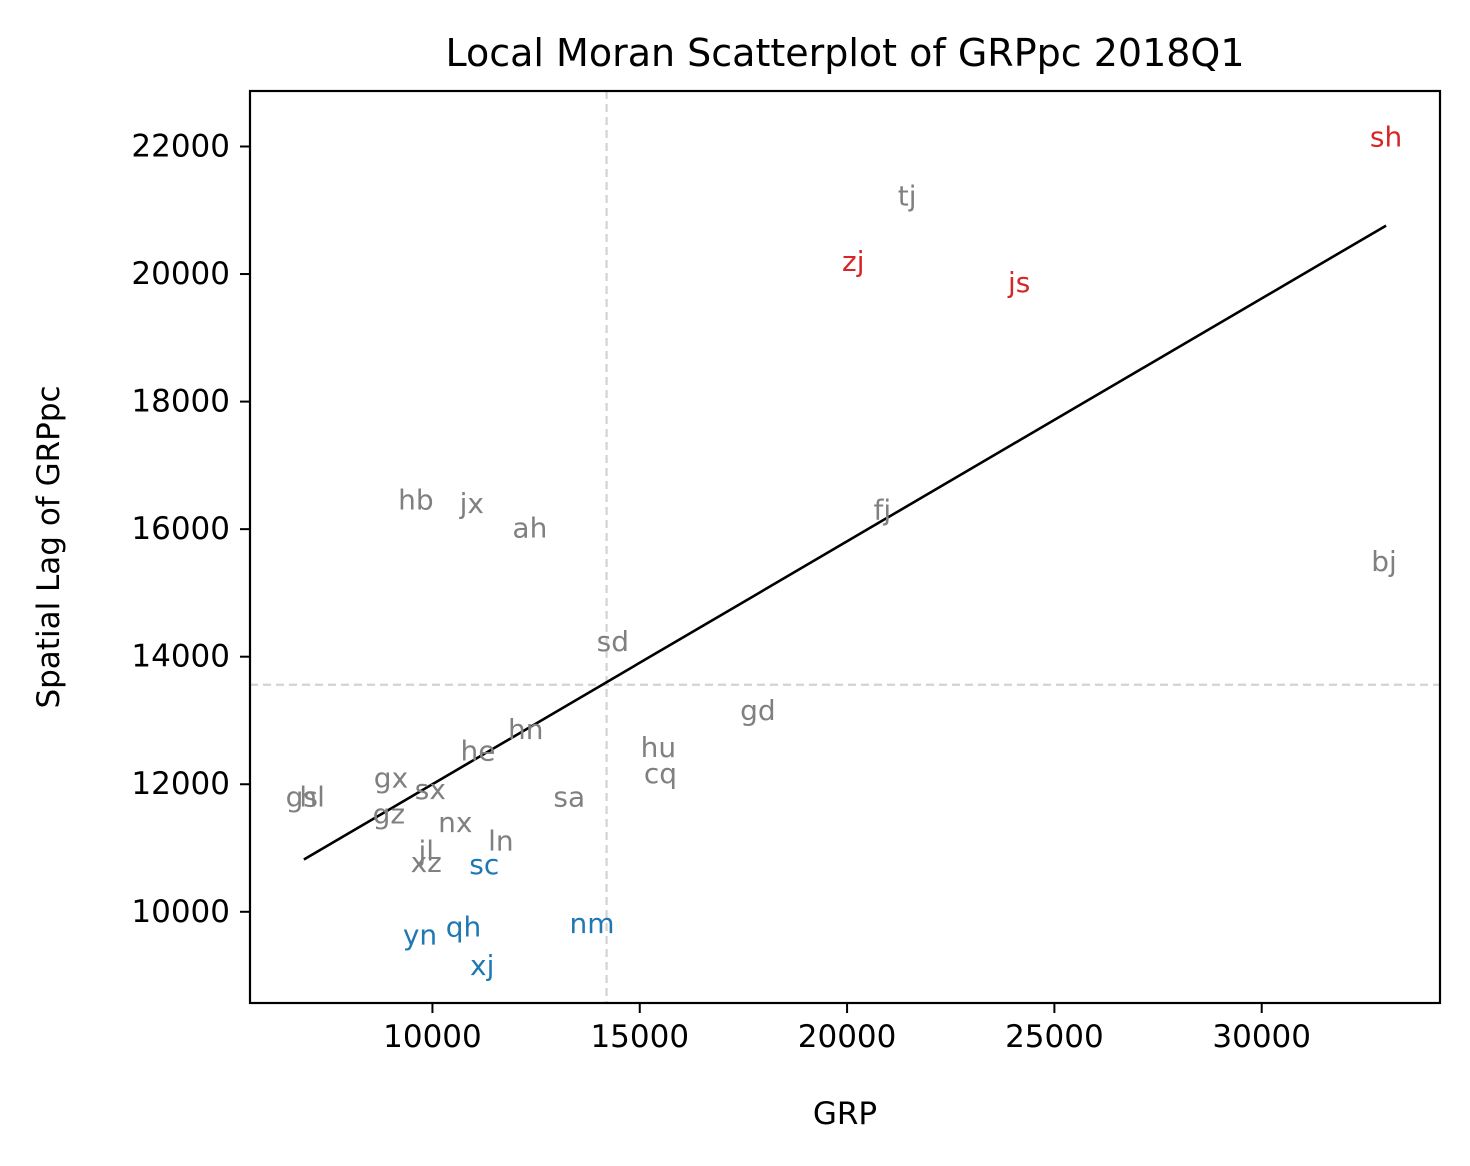 The width and height of the screenshot is (1470, 1166). What do you see at coordinates (180, 402) in the screenshot?
I see `y-tick-label: 18000` at bounding box center [180, 402].